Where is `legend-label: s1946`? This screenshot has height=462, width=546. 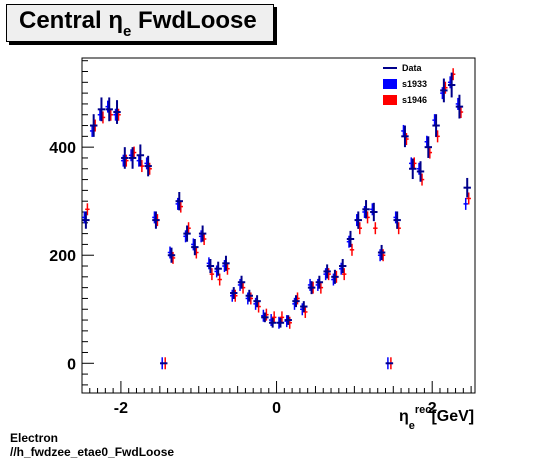
legend-label: s1946 is located at coordinates (414, 100).